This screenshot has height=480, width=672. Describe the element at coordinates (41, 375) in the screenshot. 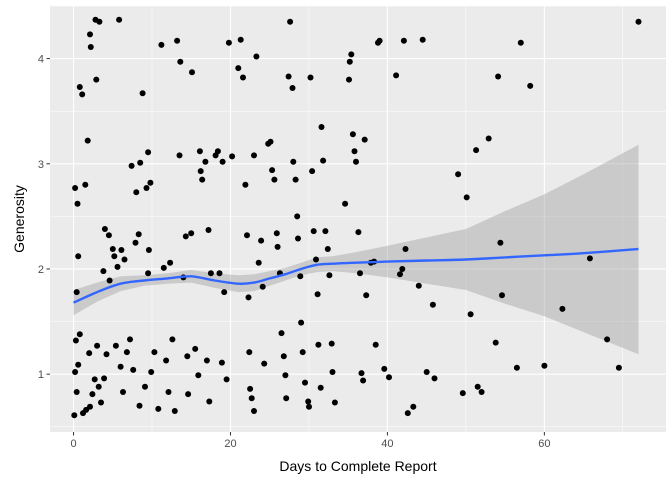

I see `y-tick-label: 1` at that location.